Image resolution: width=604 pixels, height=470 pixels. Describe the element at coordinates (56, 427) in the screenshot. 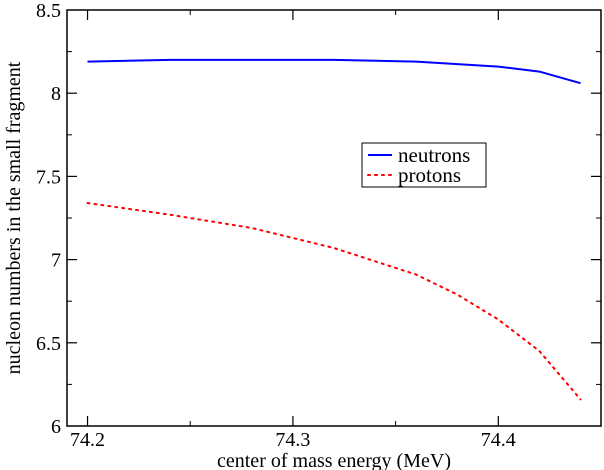

I see `y-tick-label: 6` at that location.